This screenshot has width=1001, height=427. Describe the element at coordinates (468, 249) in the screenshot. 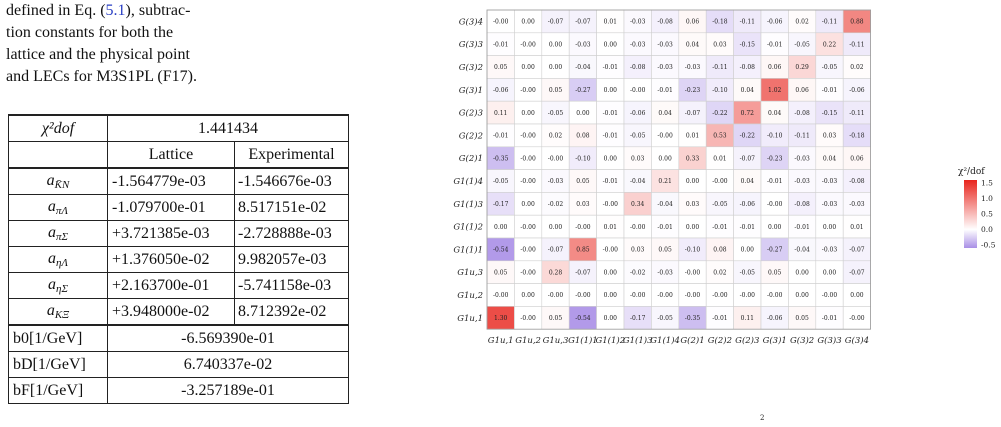

I see `y-tick-label: G1(1)1` at that location.